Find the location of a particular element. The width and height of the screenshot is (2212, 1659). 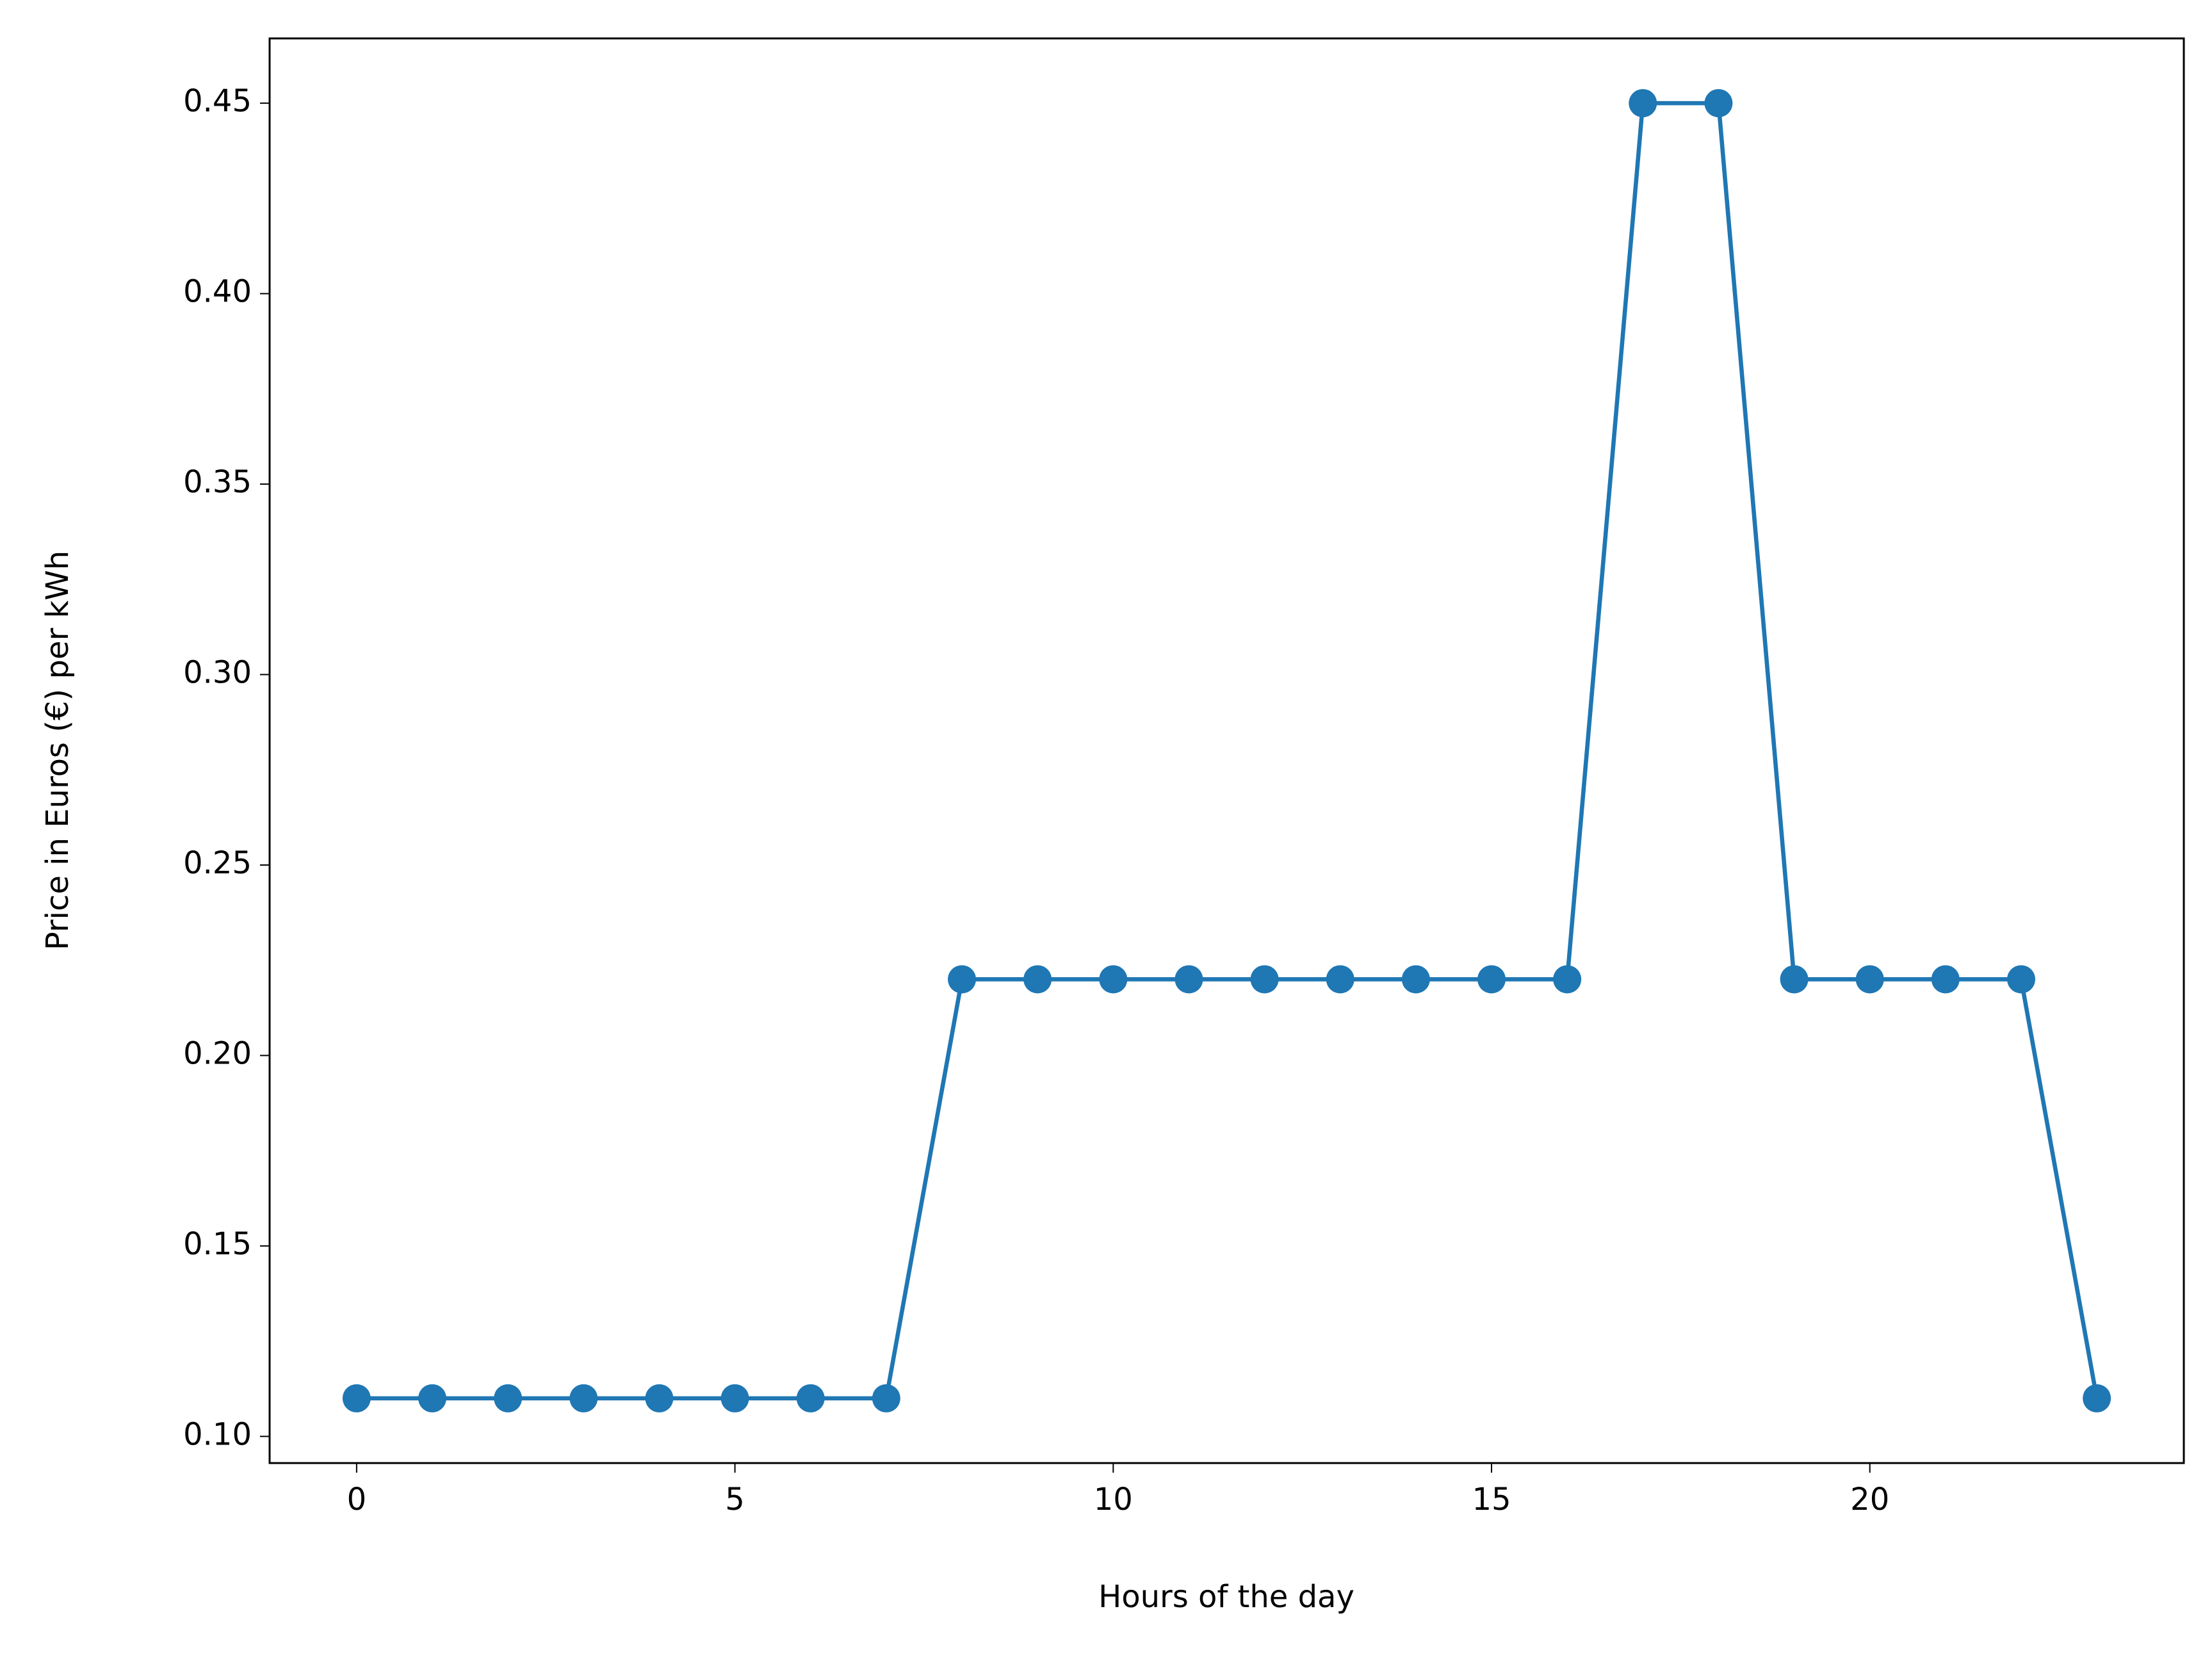

x-tick-label: 5 is located at coordinates (735, 1499).